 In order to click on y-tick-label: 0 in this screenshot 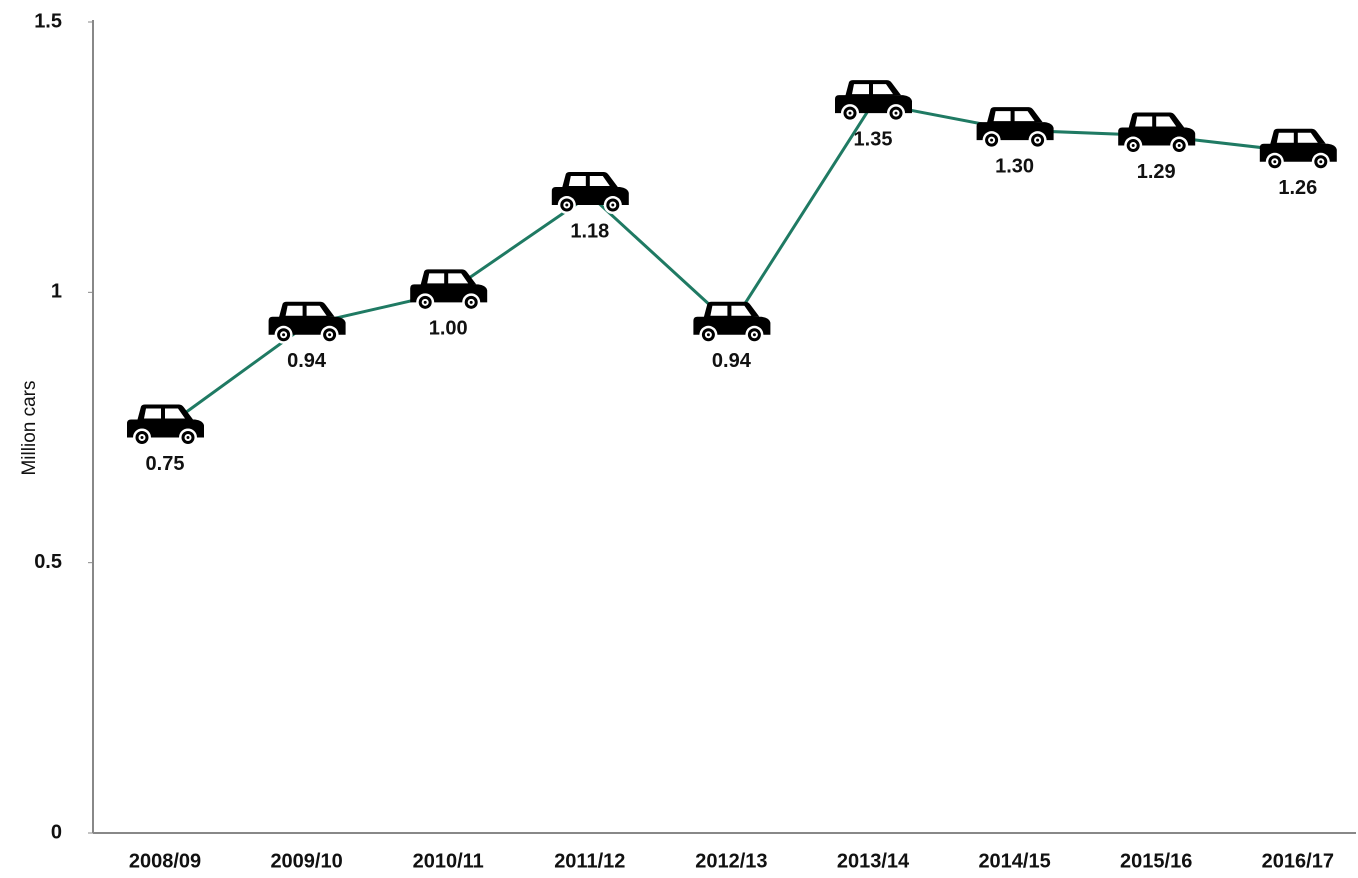, I will do `click(56, 832)`.